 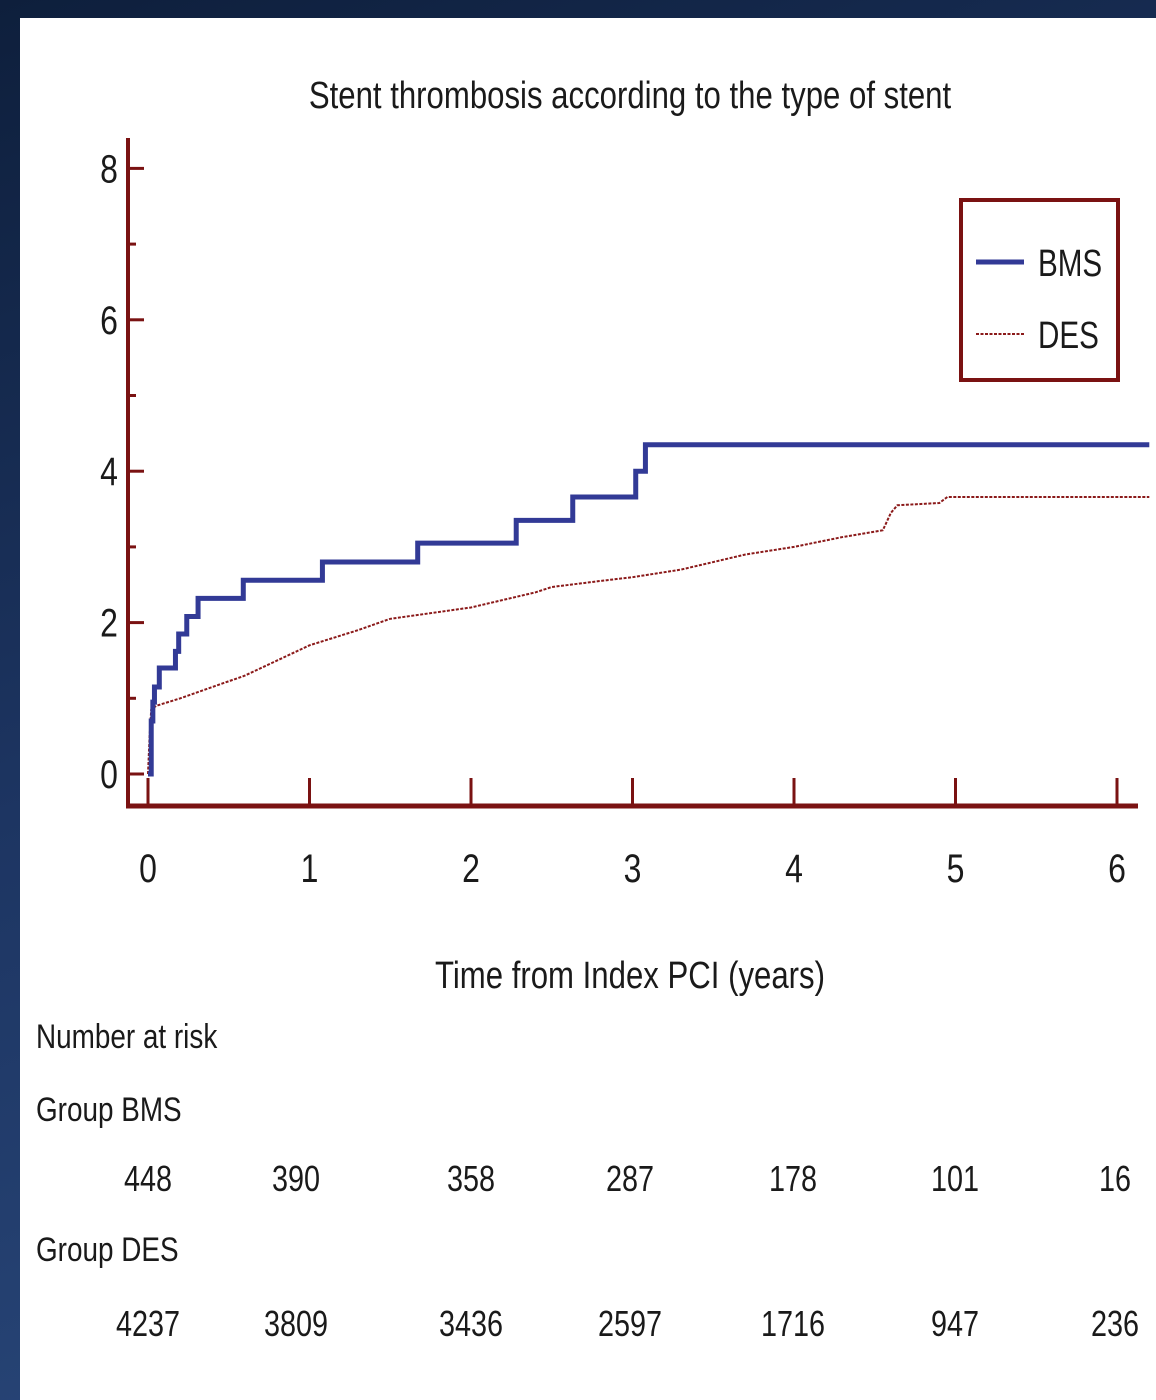 I want to click on legend-label-bms: BMS, so click(x=1070, y=264).